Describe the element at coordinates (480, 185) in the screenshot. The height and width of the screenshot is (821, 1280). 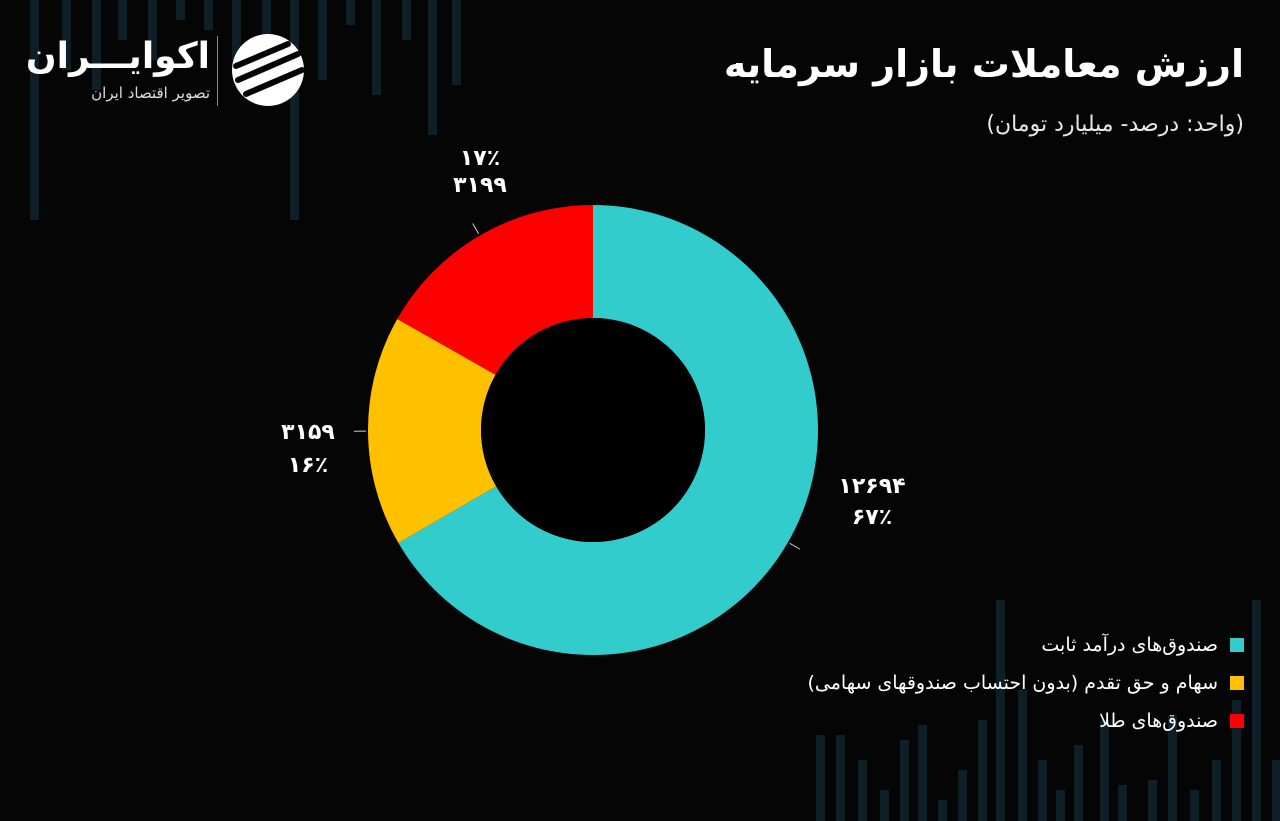
I see `label-gold-value: ۳۱۹۹` at that location.